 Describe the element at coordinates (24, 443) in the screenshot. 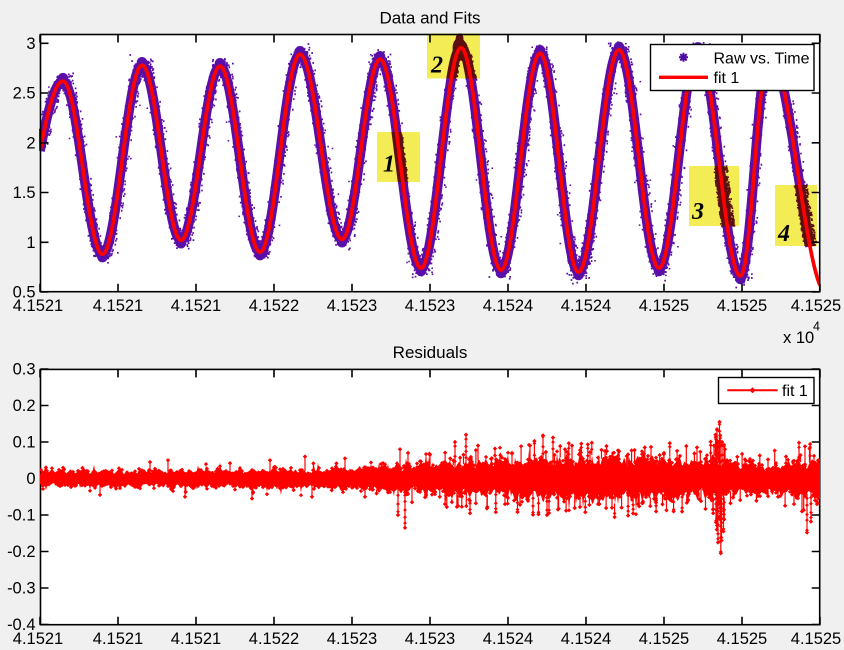

I see `svg-text: 0.1` at that location.